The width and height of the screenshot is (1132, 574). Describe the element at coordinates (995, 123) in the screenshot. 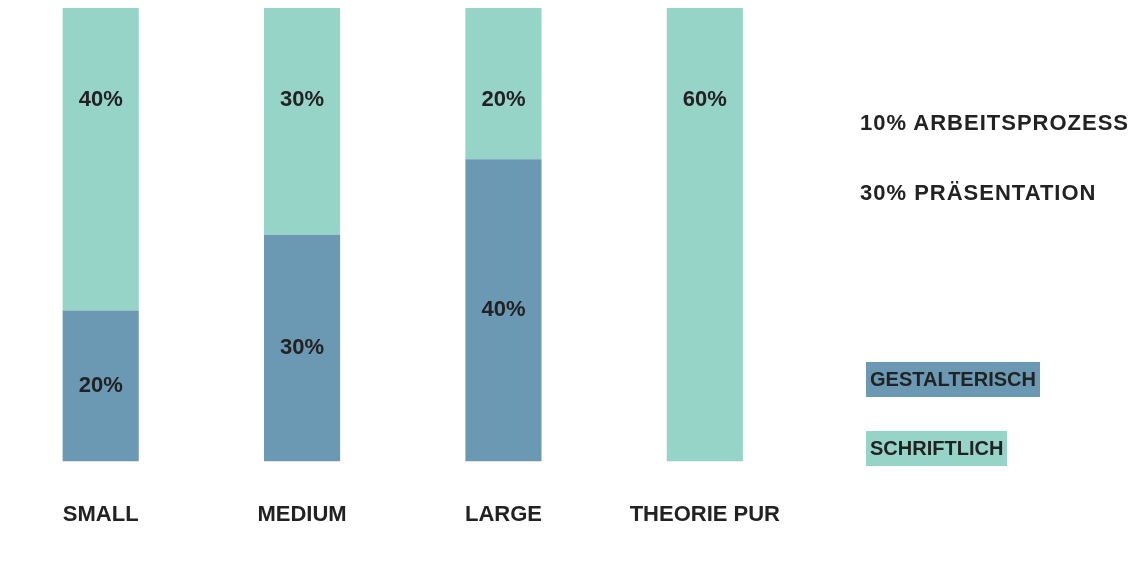

I see `text: 10% ARBEITSPROZESS` at that location.